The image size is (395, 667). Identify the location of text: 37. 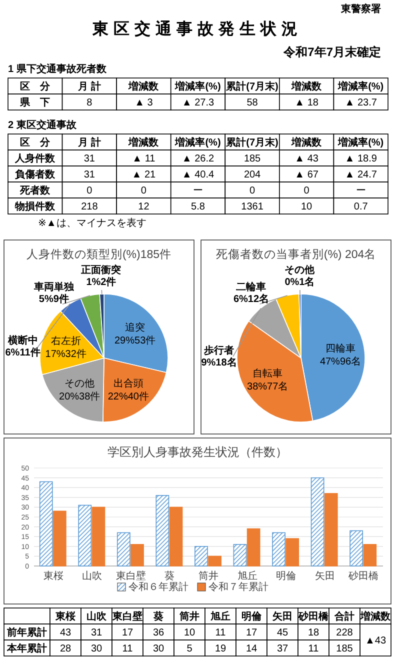
(282, 649).